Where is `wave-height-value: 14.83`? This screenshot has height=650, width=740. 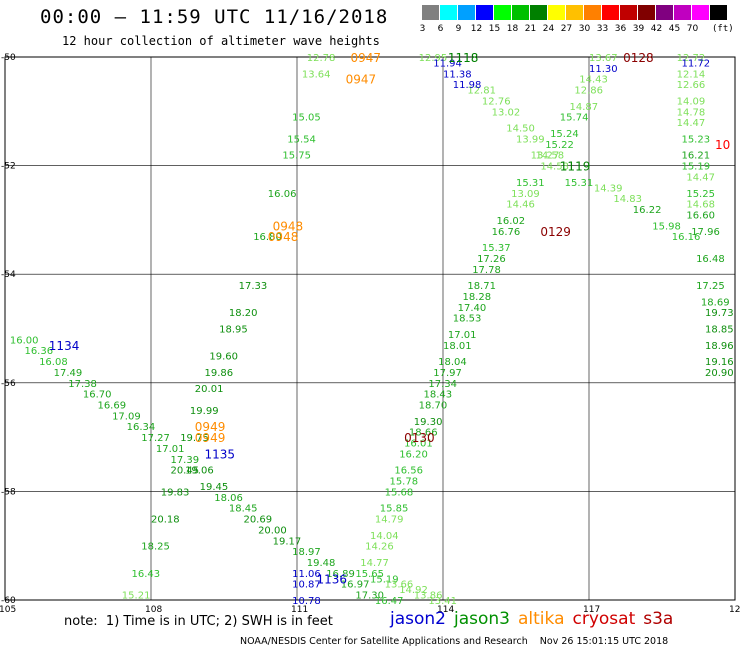 wave-height-value: 14.83 is located at coordinates (627, 199).